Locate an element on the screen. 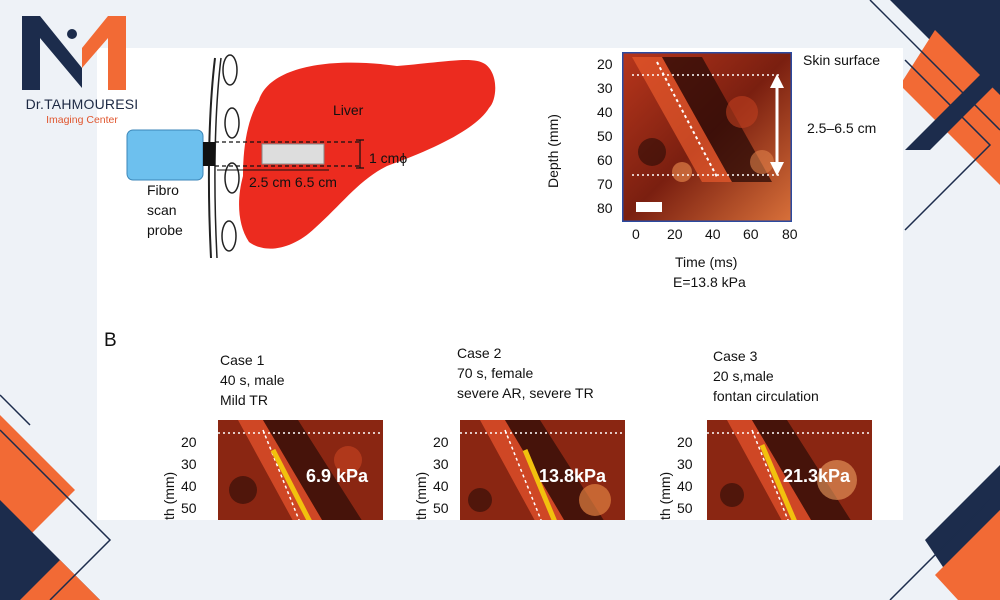 The image size is (1000, 600). orange-band is located at coordinates (967, 555).